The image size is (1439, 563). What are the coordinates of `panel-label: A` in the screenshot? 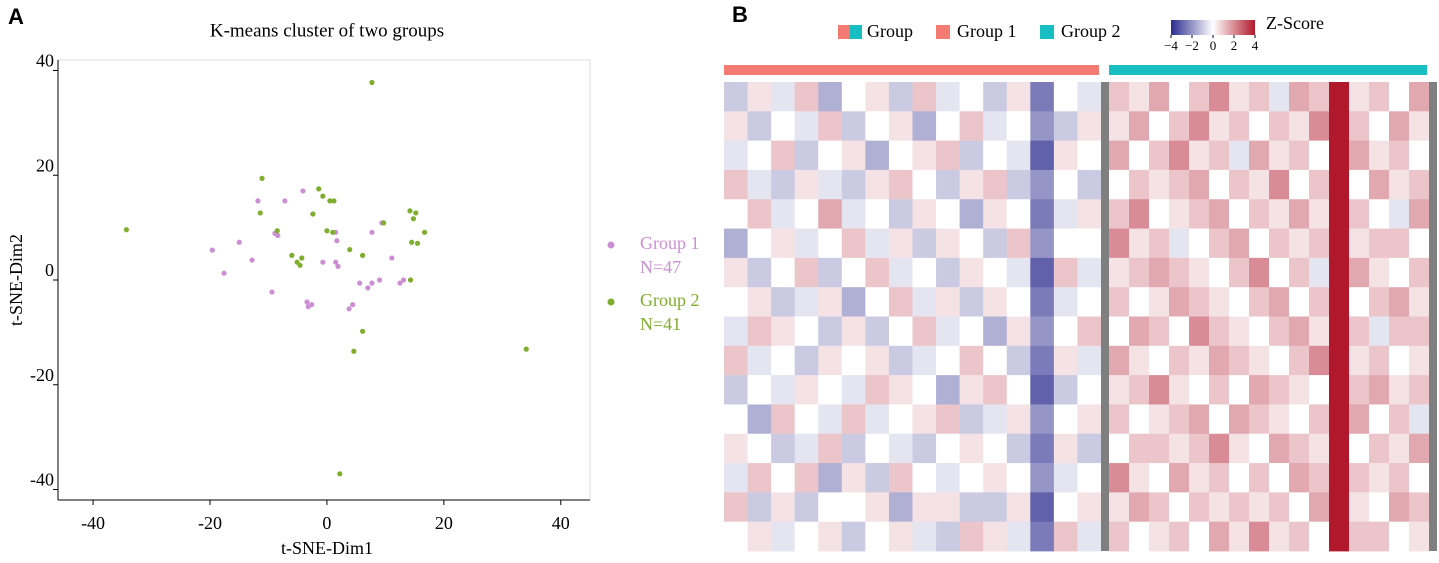 It's located at (16, 16).